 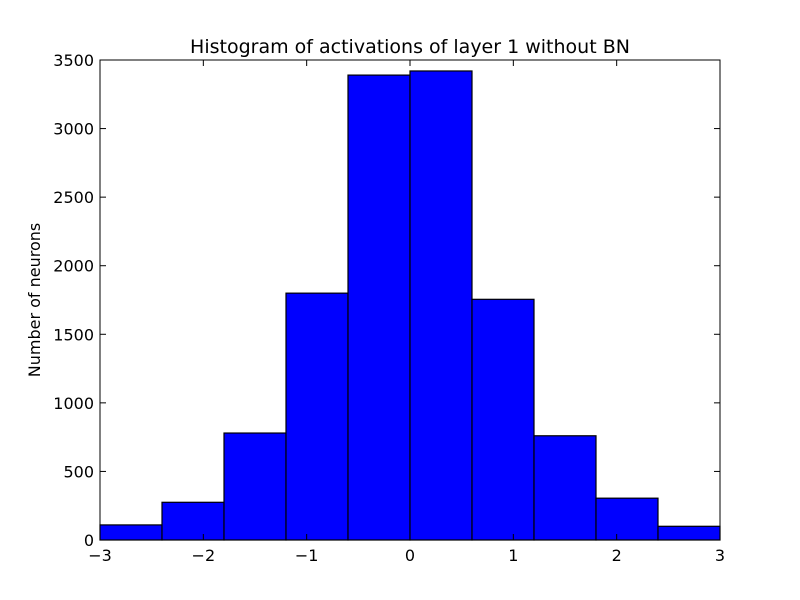 I want to click on x-tick-label: −1, so click(x=307, y=555).